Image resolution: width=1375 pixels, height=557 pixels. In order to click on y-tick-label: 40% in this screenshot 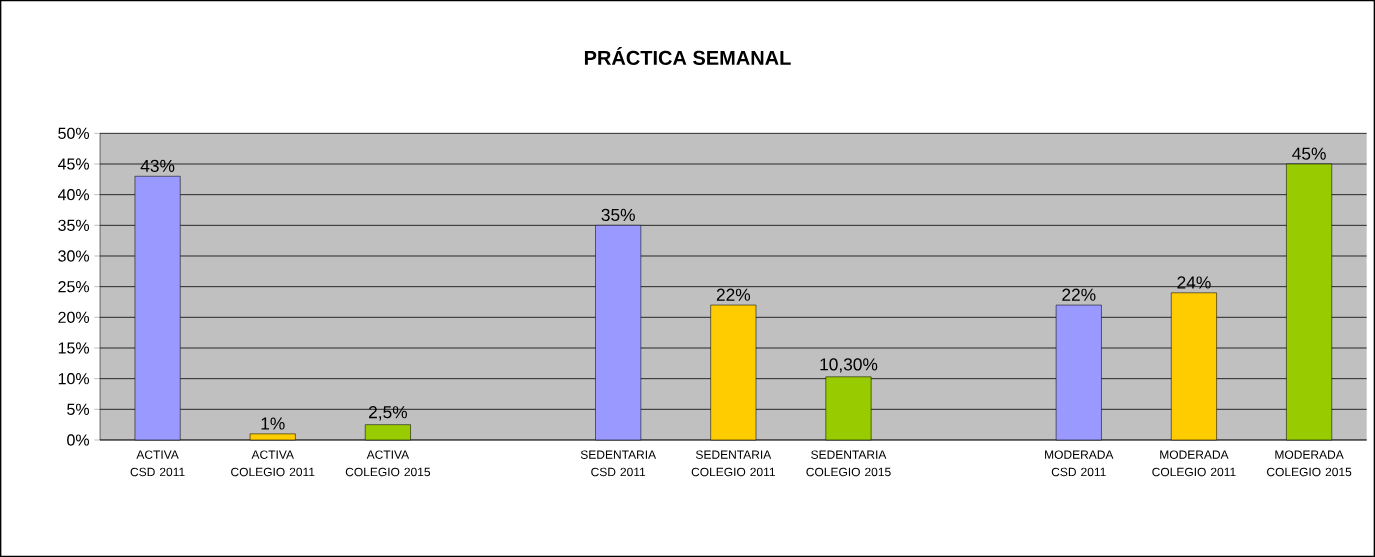, I will do `click(73, 195)`.